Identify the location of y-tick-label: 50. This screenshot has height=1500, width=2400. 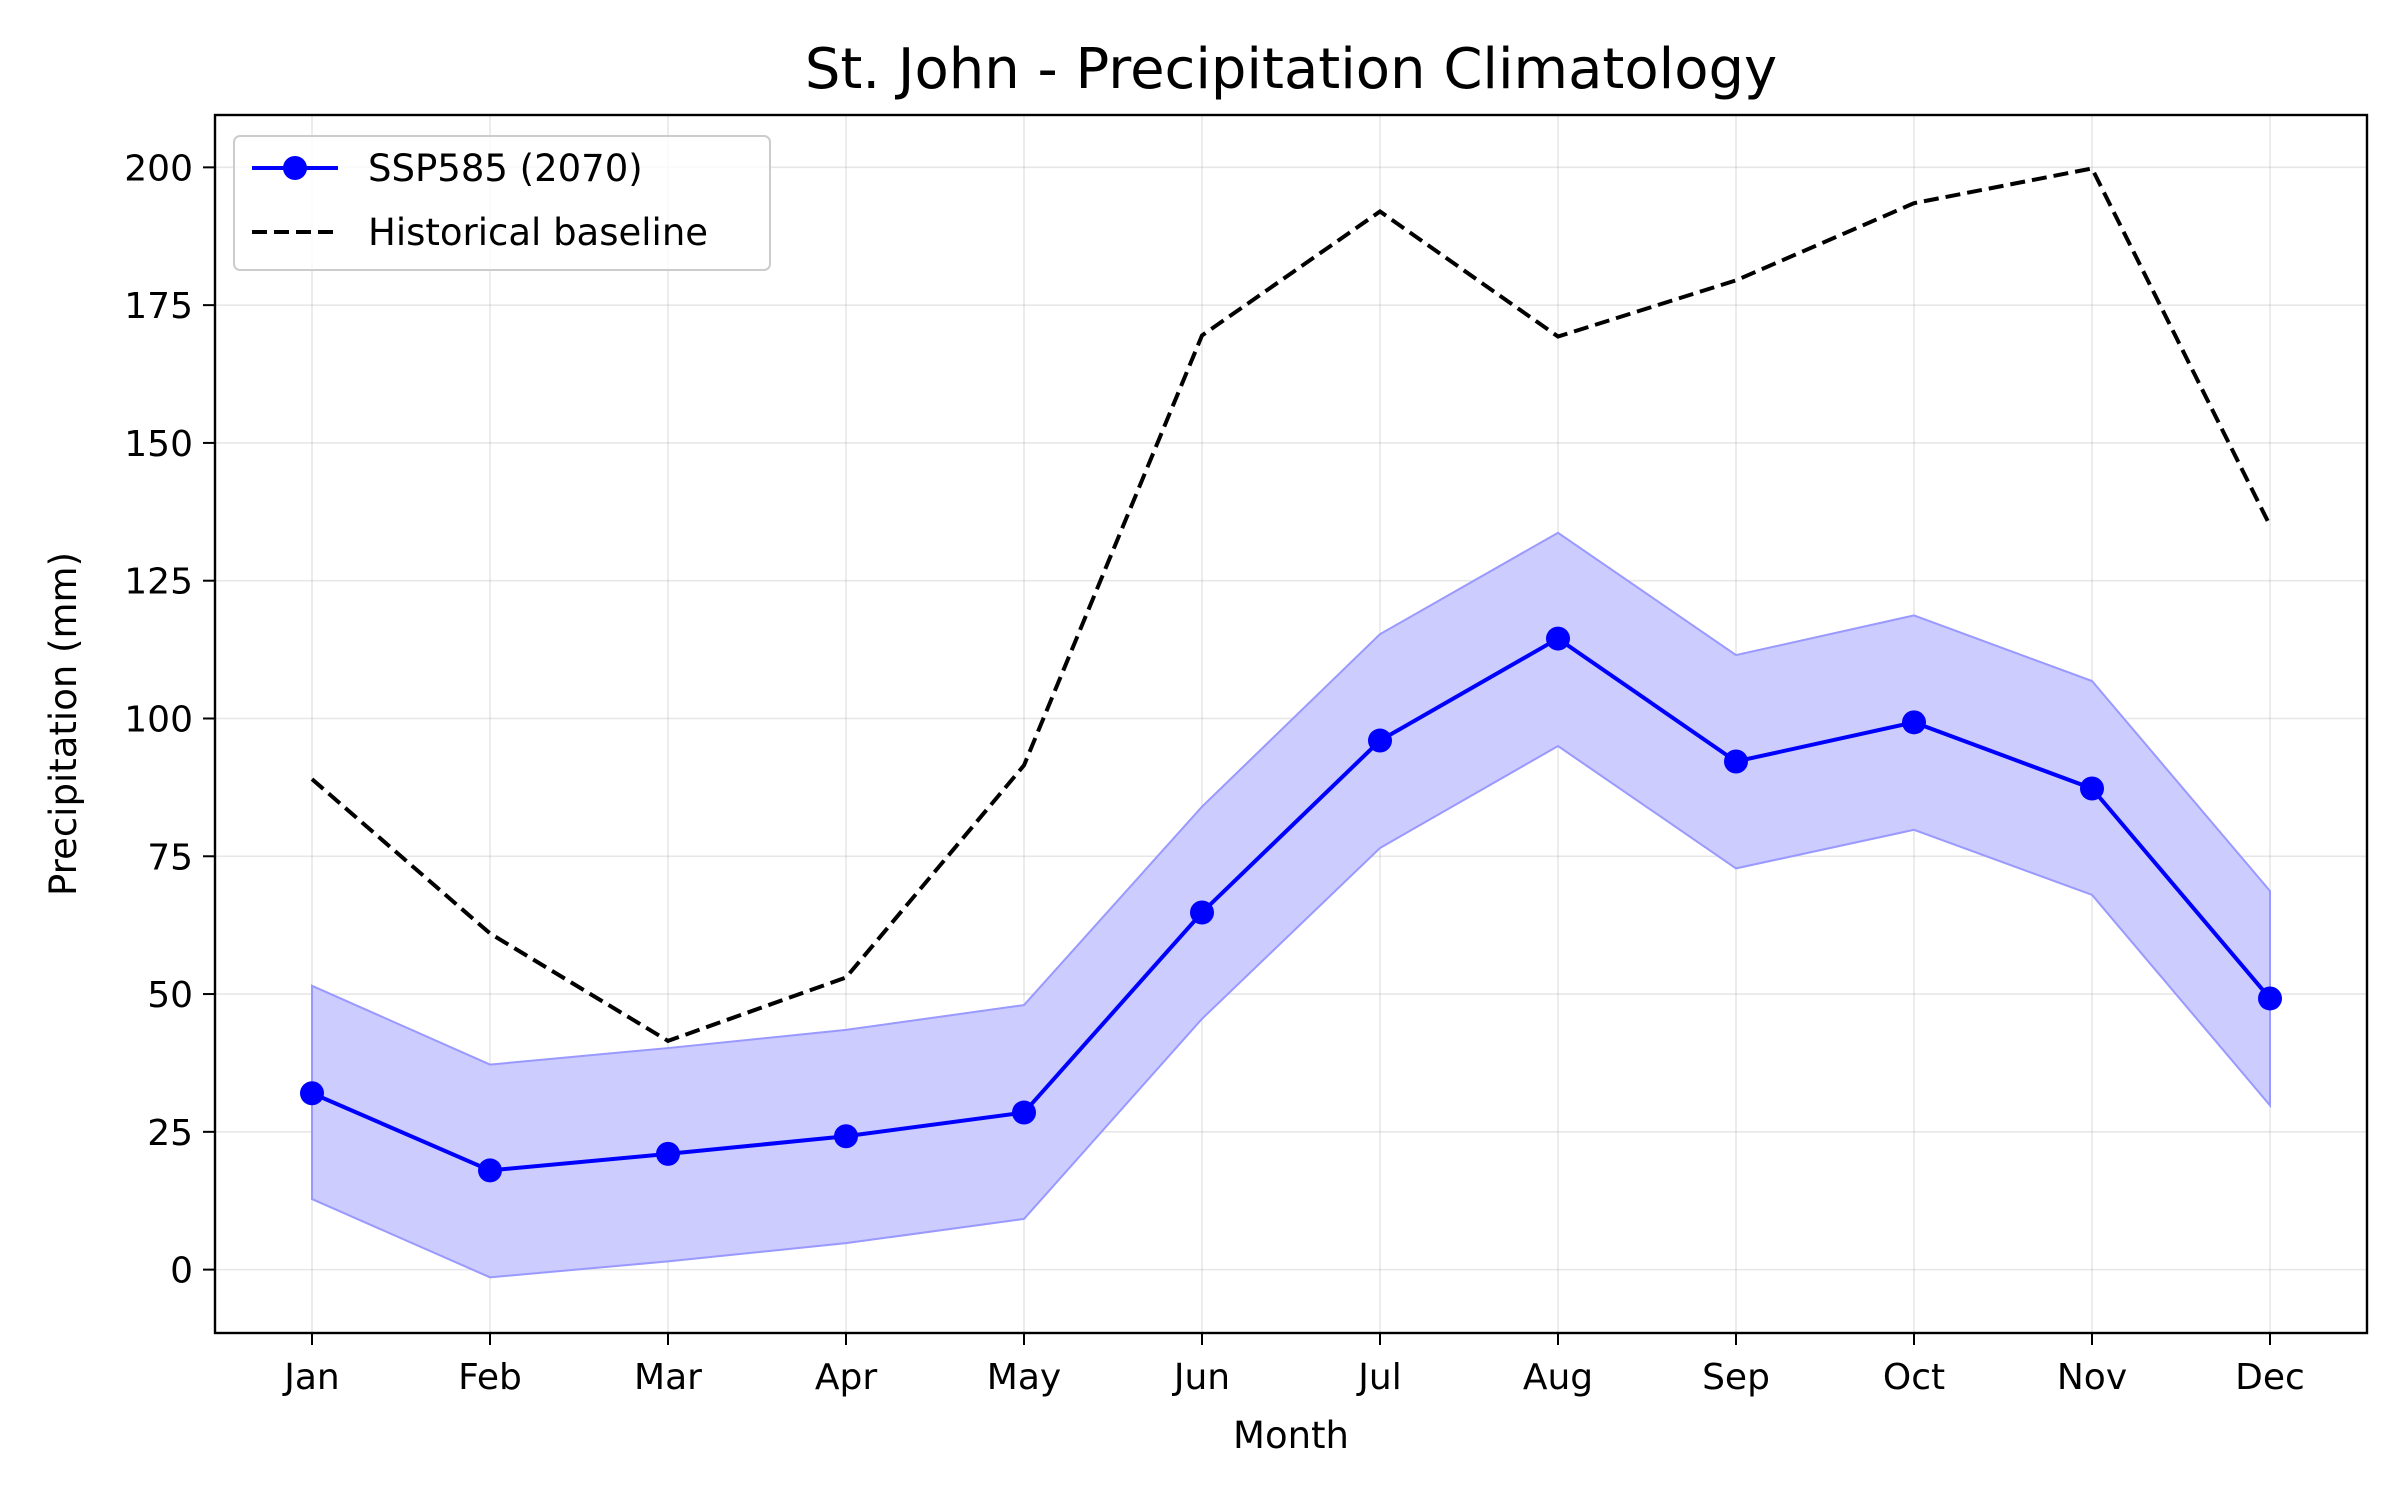
(170, 995).